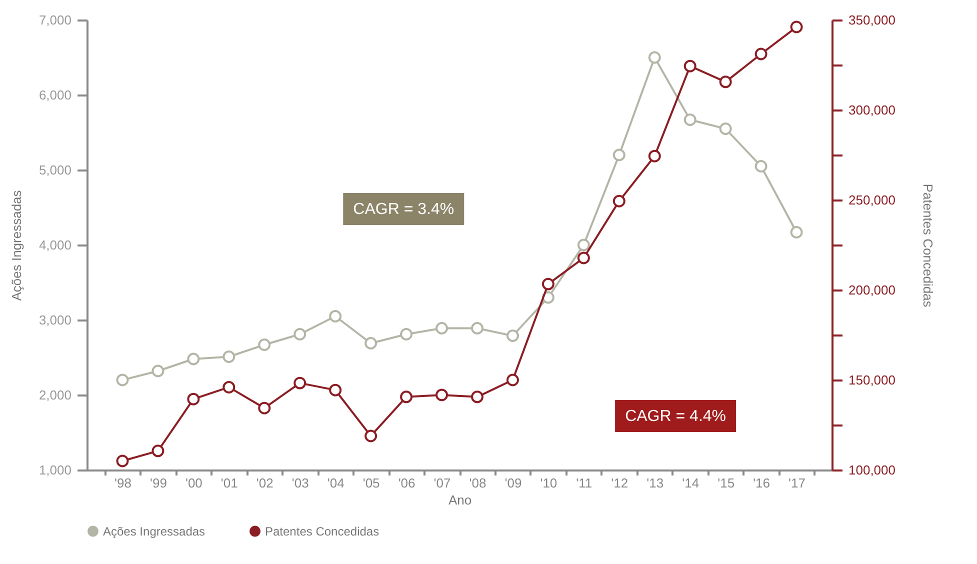 The height and width of the screenshot is (564, 977). Describe the element at coordinates (797, 483) in the screenshot. I see `x-tick-label: '17` at that location.